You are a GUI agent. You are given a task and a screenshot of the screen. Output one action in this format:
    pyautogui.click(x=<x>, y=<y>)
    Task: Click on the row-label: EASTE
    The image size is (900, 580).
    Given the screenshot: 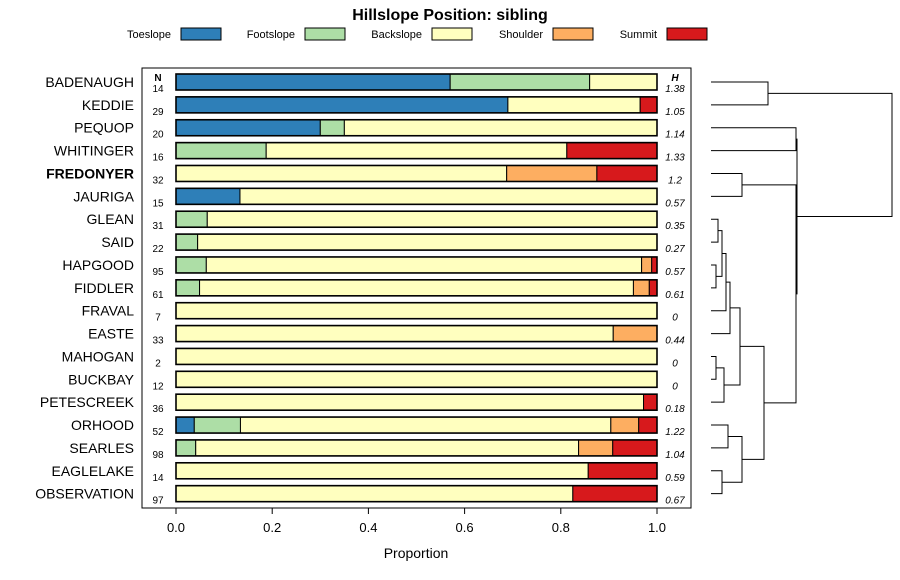 What is the action you would take?
    pyautogui.click(x=111, y=334)
    